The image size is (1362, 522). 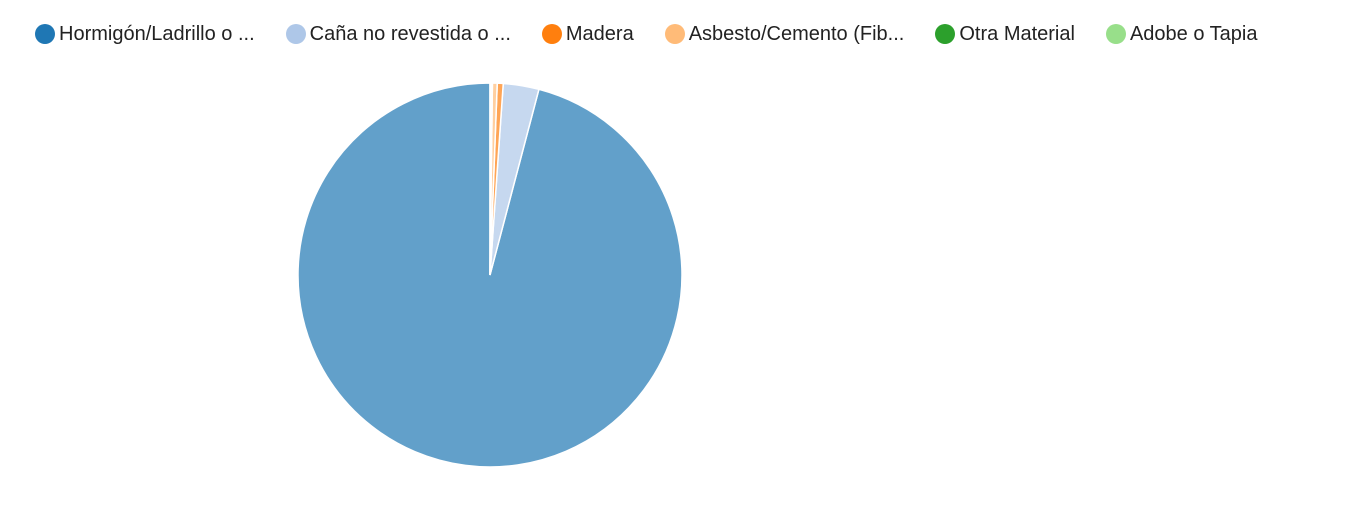 I want to click on legend-item-adobe: Adobe o Tapia, so click(x=1181, y=34).